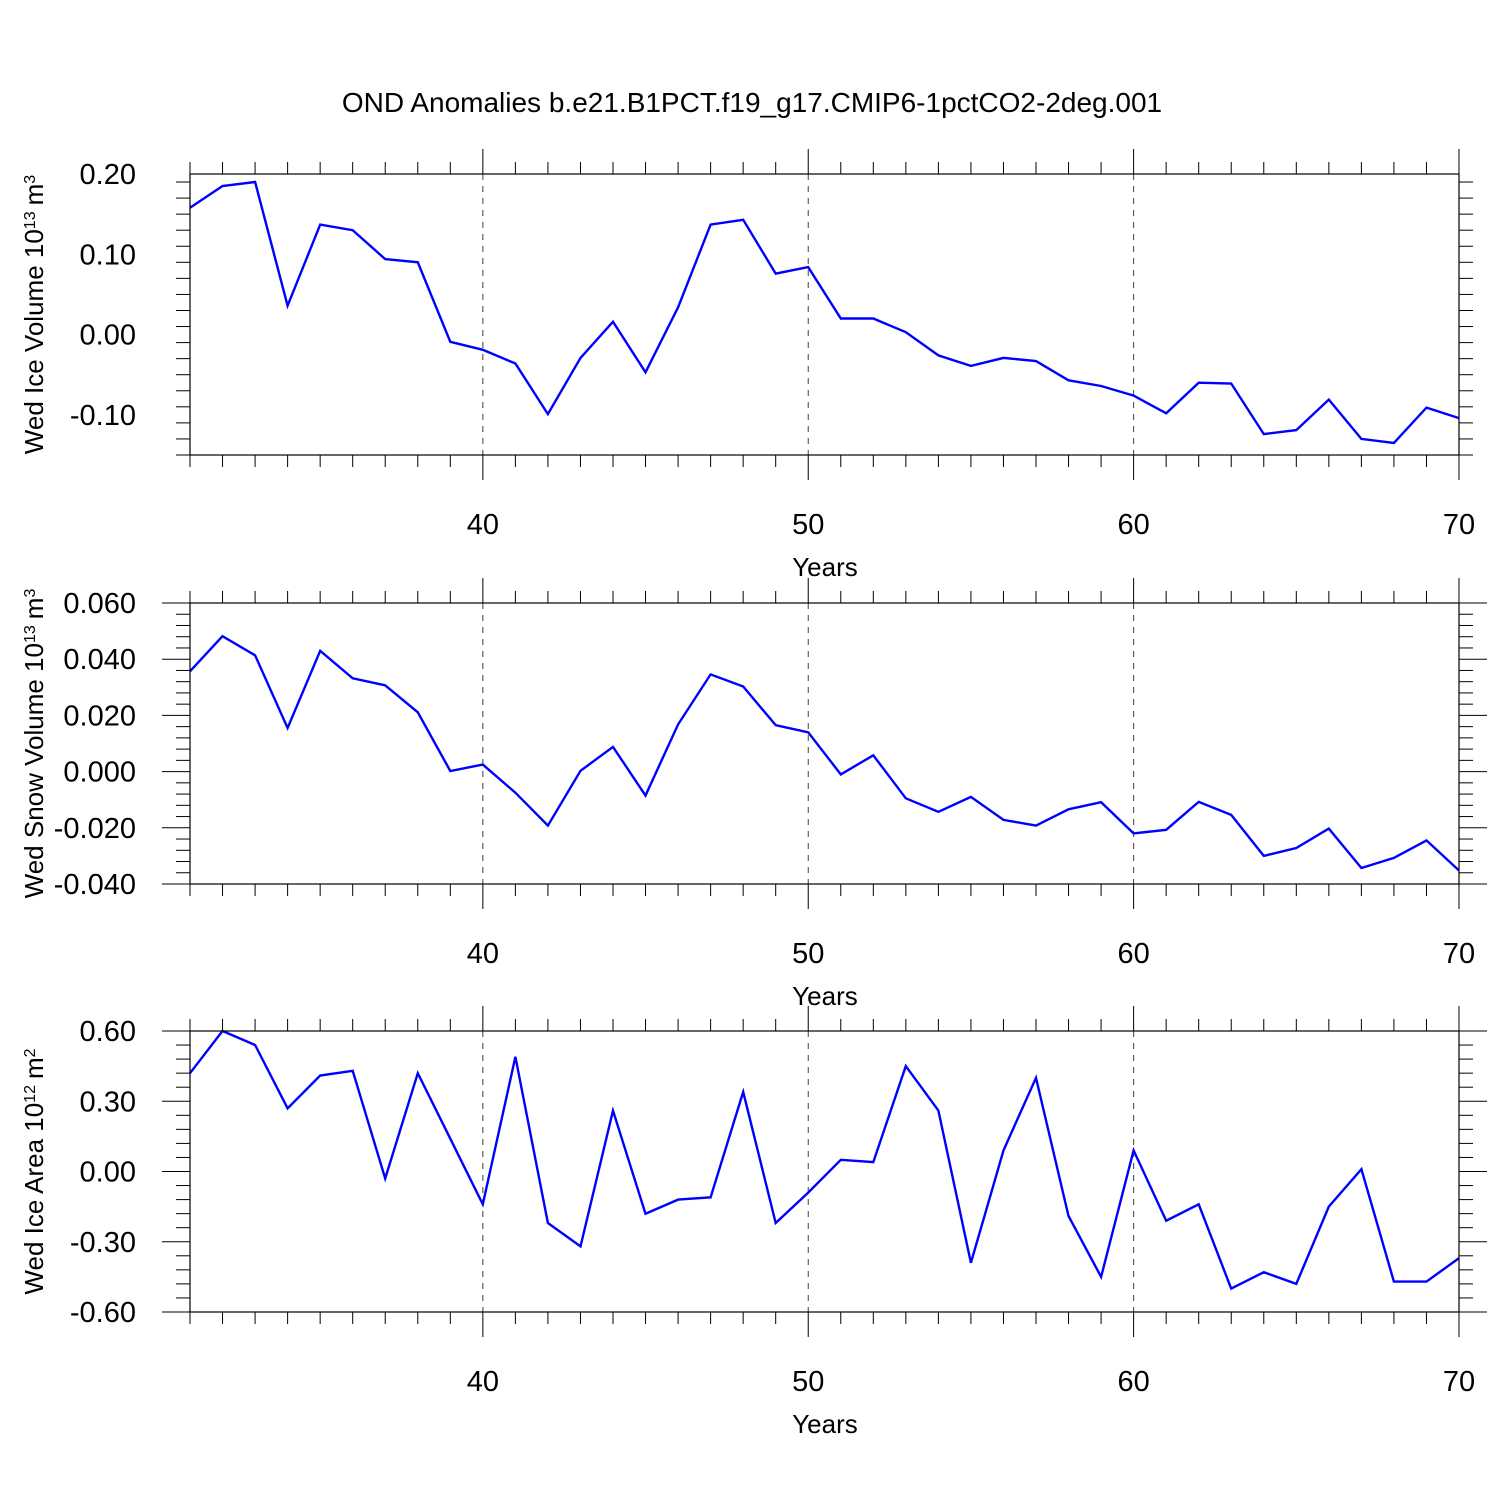  I want to click on panel-1-y-tick-label-0: -0.10, so click(103, 416).